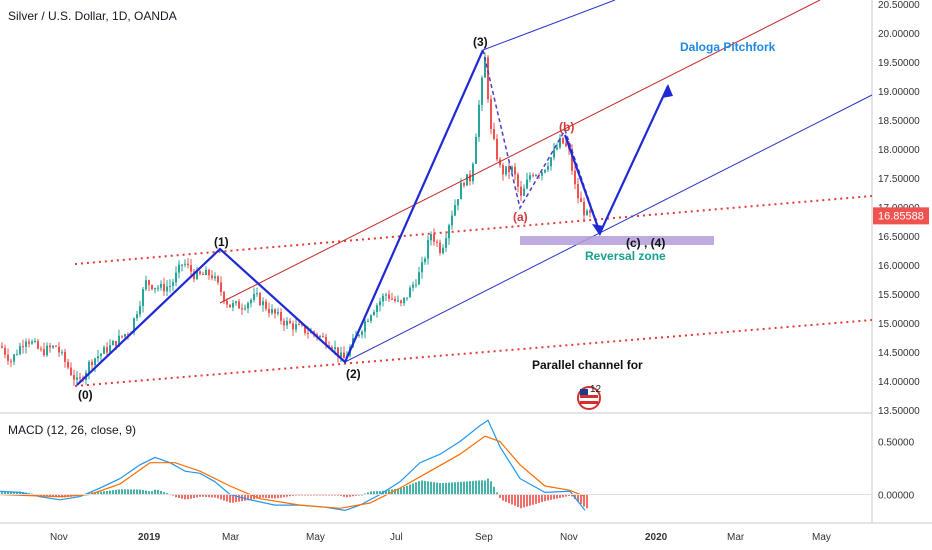  Describe the element at coordinates (473, 353) in the screenshot. I see `channel-lower-line` at that location.